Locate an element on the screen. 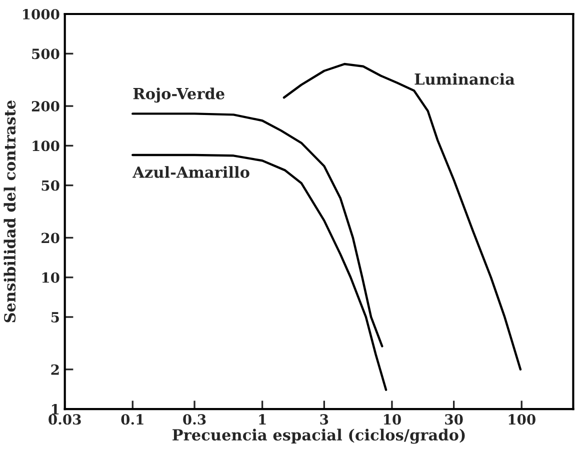 The width and height of the screenshot is (579, 452). x-tick-label: 1 is located at coordinates (262, 419).